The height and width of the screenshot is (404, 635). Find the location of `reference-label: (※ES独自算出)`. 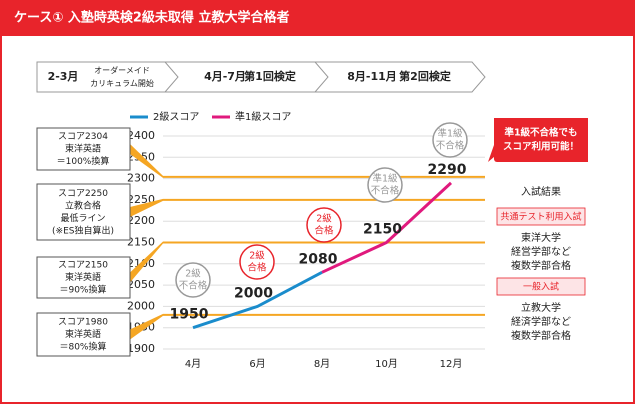

reference-label: (※ES独自算出) is located at coordinates (83, 230).